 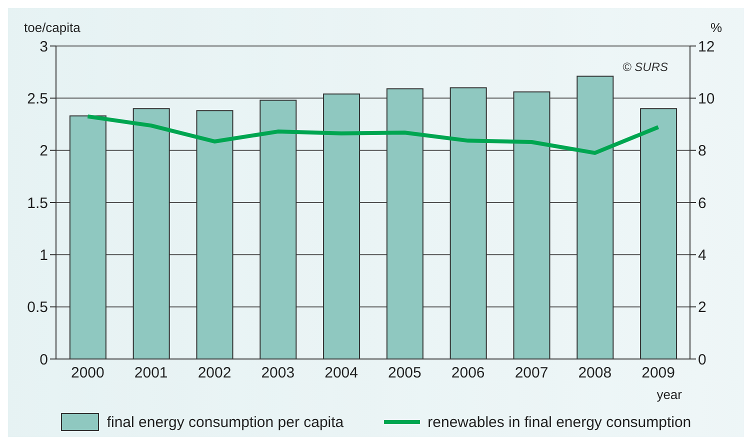 I want to click on y2-tick-label: 12, so click(x=706, y=47).